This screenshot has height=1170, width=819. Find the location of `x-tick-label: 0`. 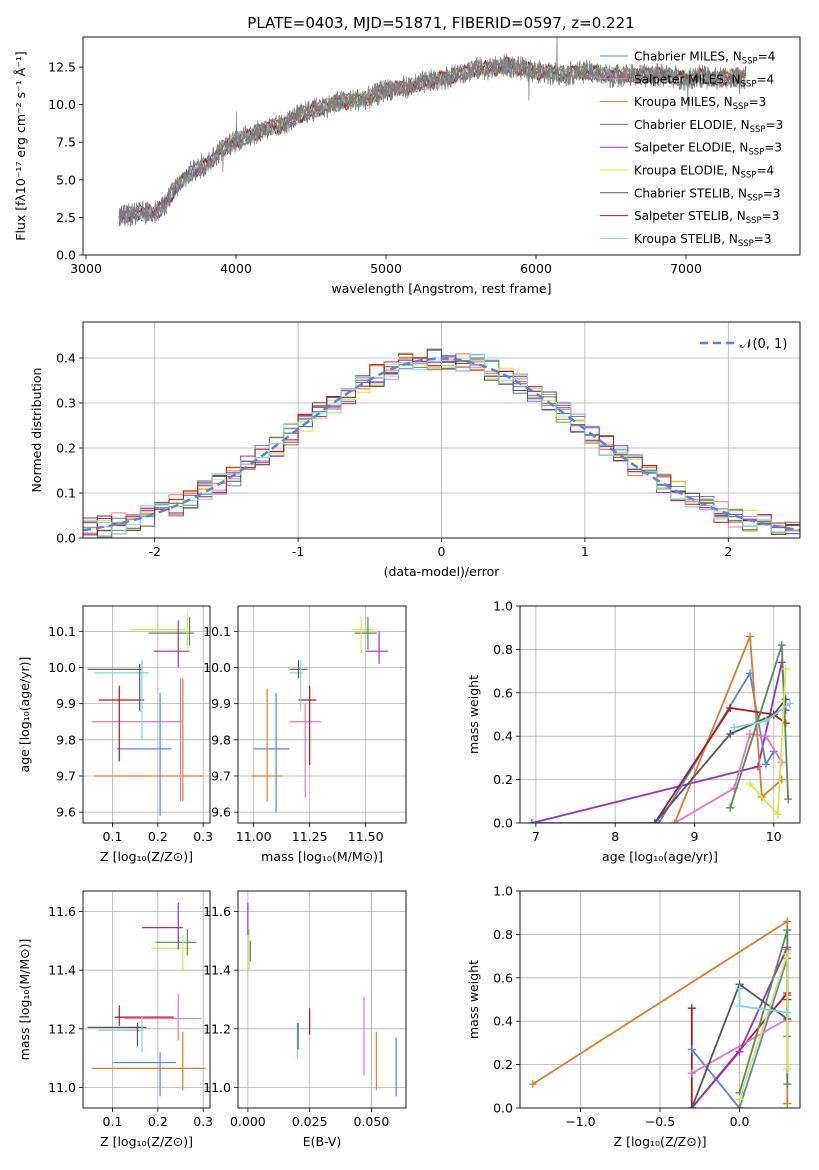

x-tick-label: 0 is located at coordinates (442, 551).